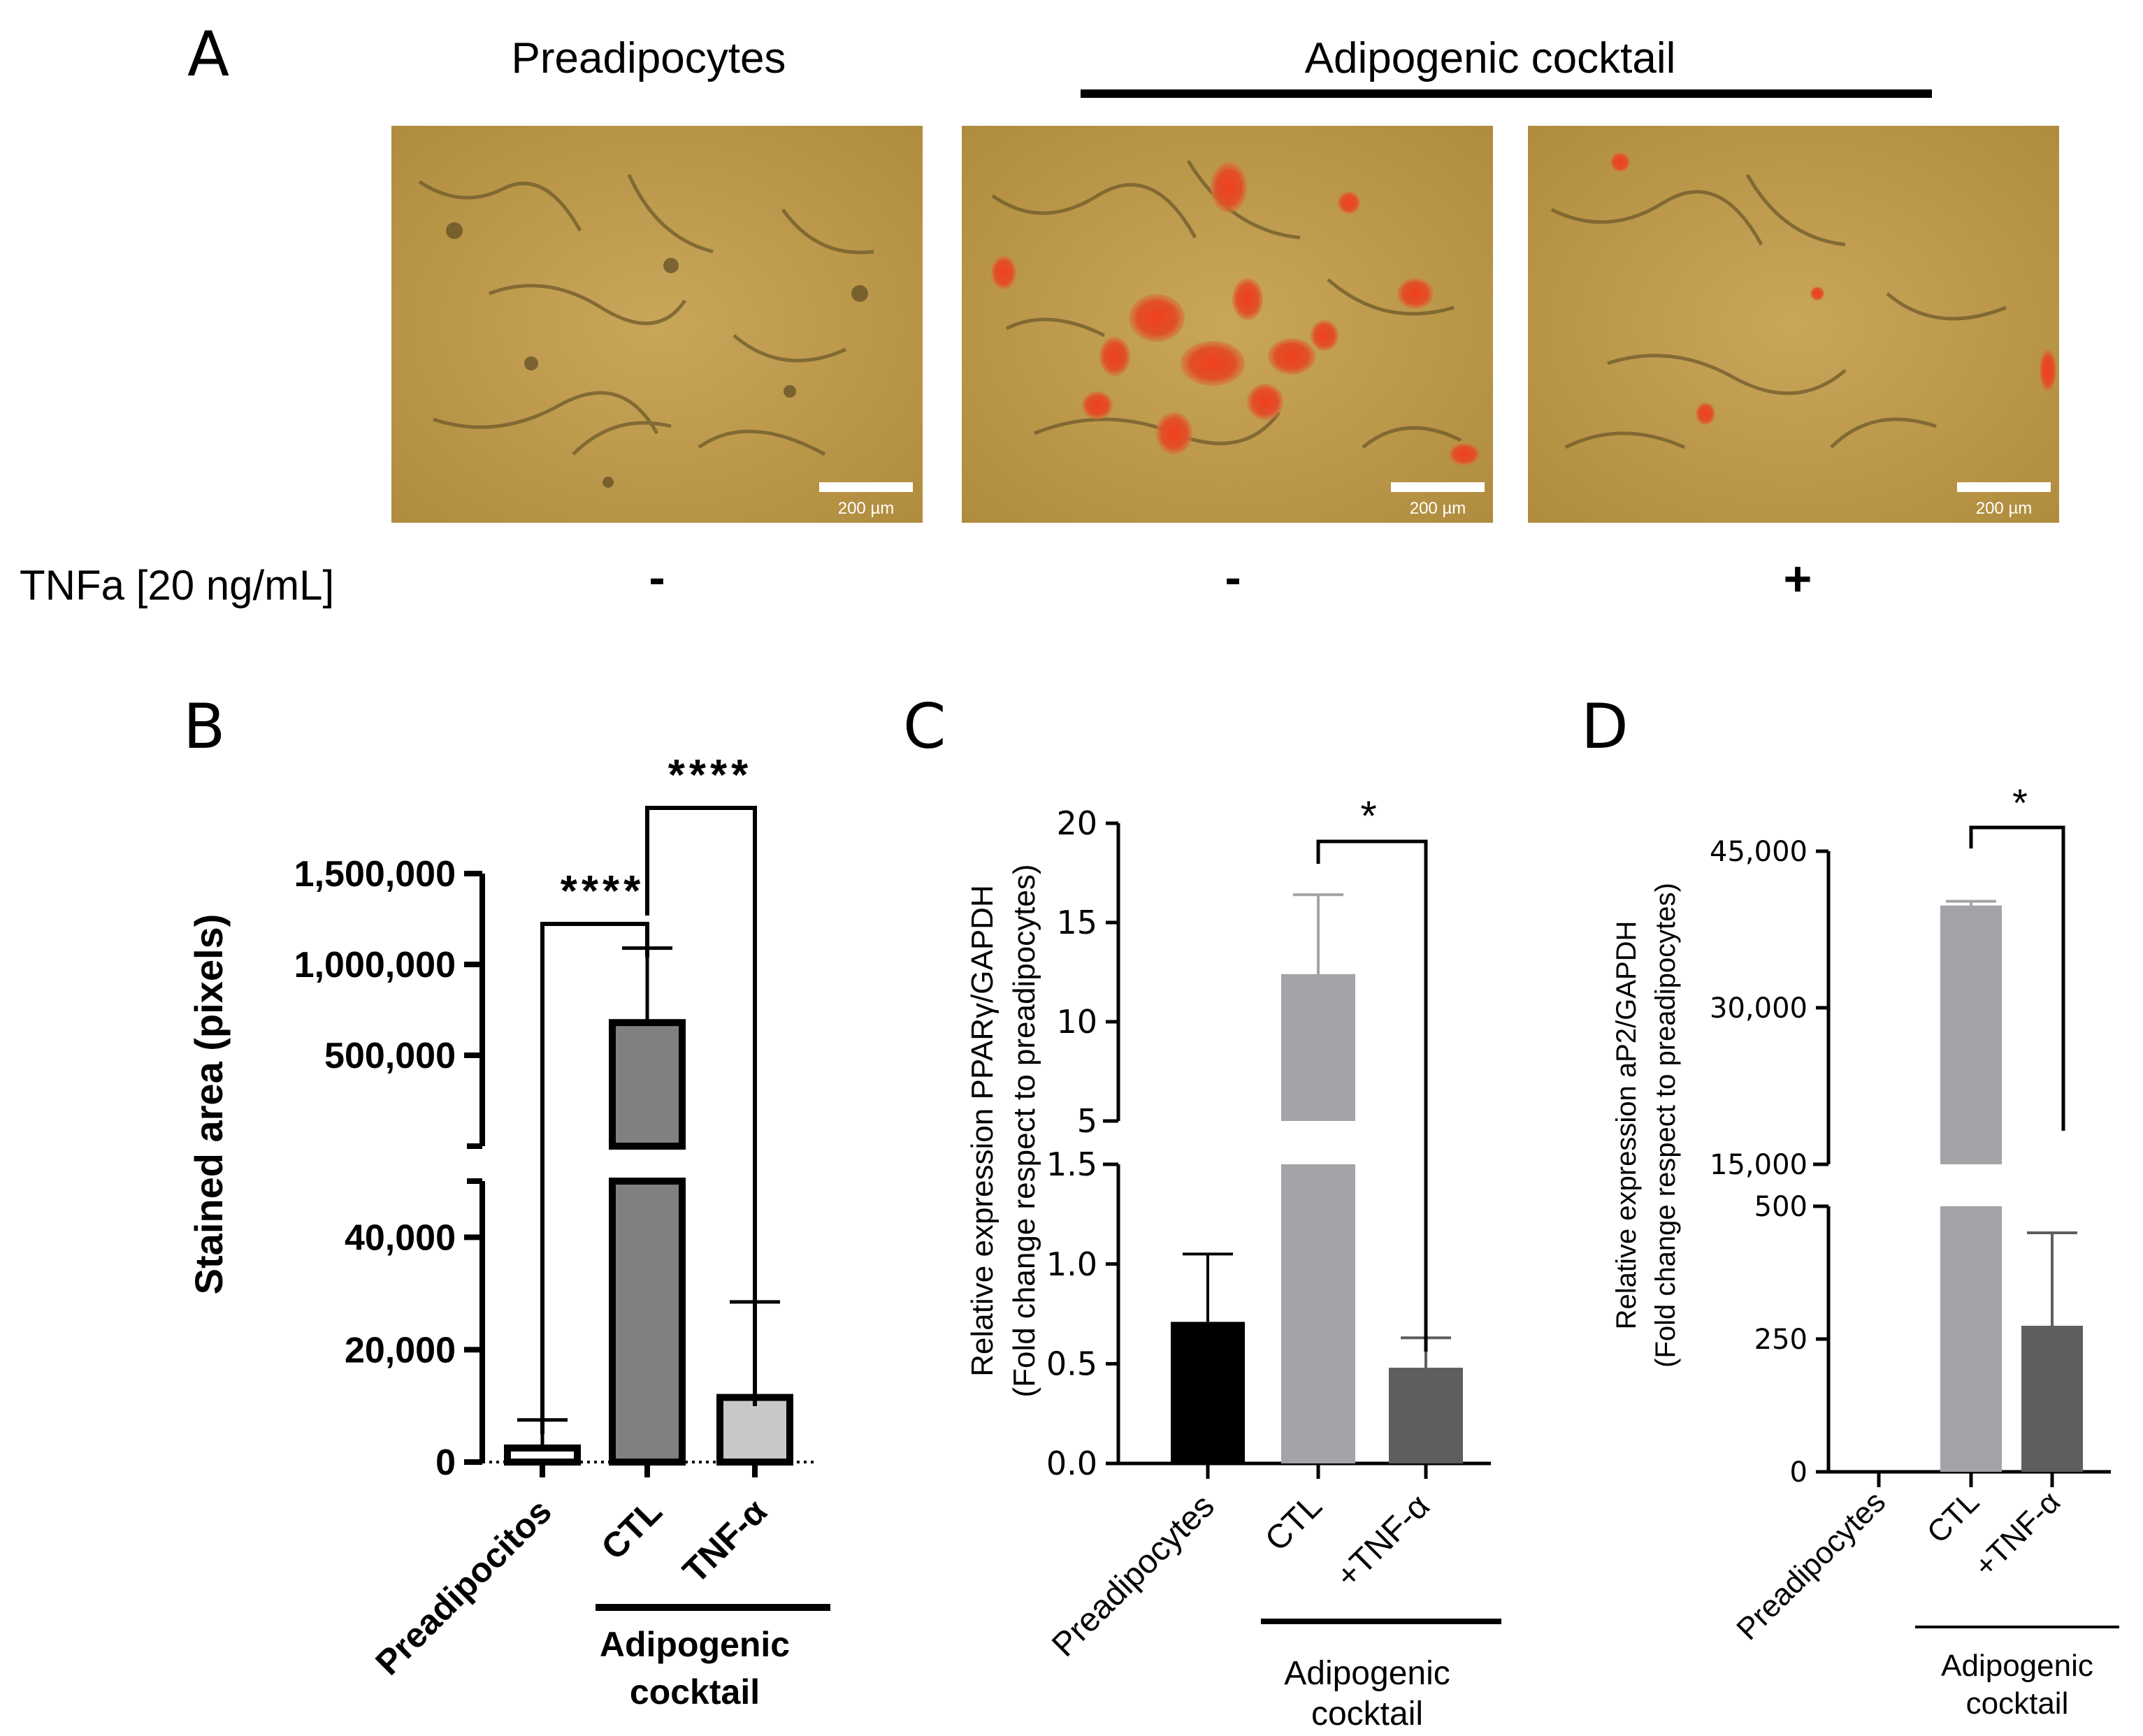 The image size is (2143, 1736). I want to click on chart-d-ytick-label-lower-1: 250, so click(1781, 1340).